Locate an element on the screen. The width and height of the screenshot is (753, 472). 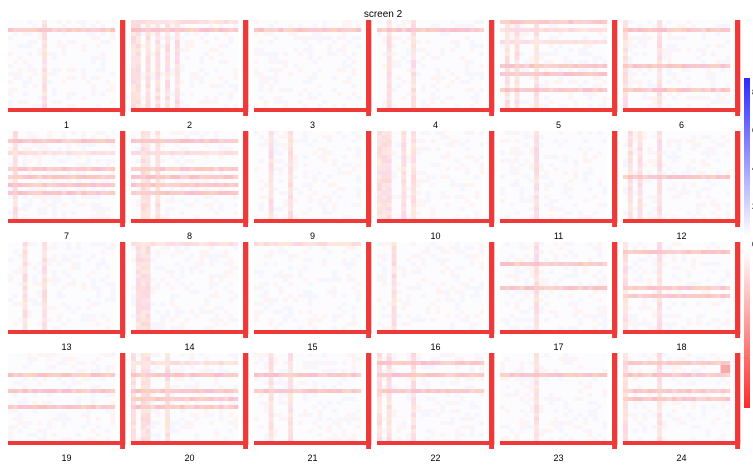
heatmap-panel-7: 7 is located at coordinates (67, 186).